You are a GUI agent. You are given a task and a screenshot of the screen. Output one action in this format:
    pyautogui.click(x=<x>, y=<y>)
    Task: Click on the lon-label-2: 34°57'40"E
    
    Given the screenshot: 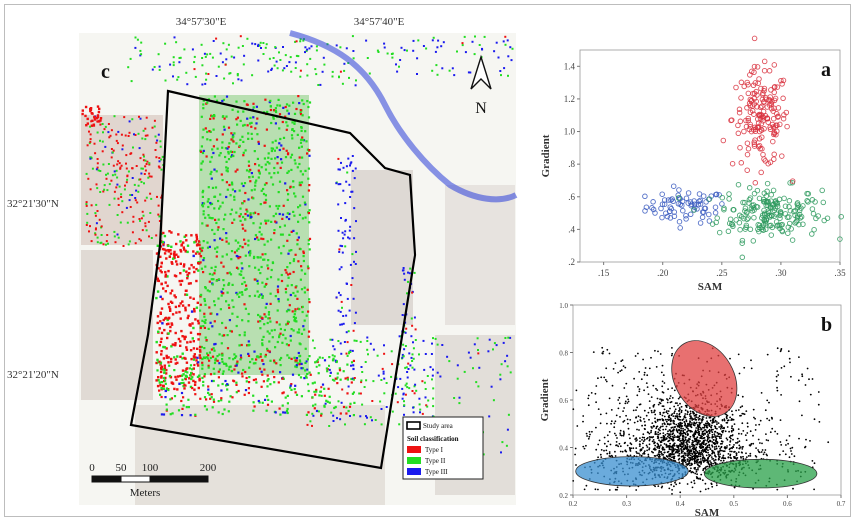 What is the action you would take?
    pyautogui.click(x=379, y=22)
    